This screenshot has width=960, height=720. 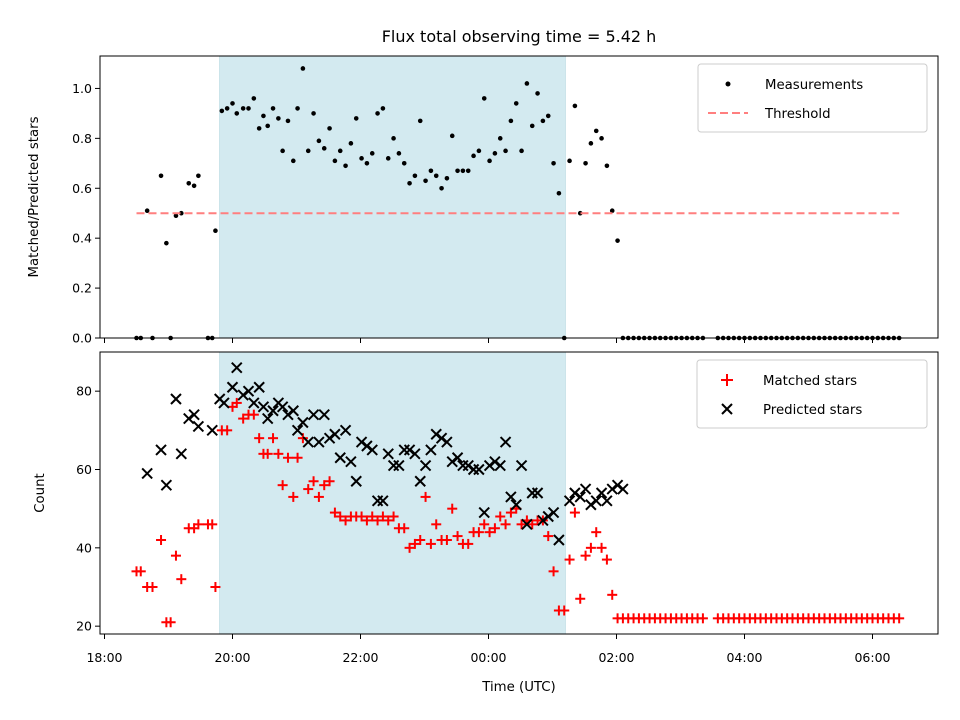 I want to click on bottom-x-ticks: 18:00 20:00 22:00 00:00 02:00 04:00 06:00, so click(x=488, y=649).